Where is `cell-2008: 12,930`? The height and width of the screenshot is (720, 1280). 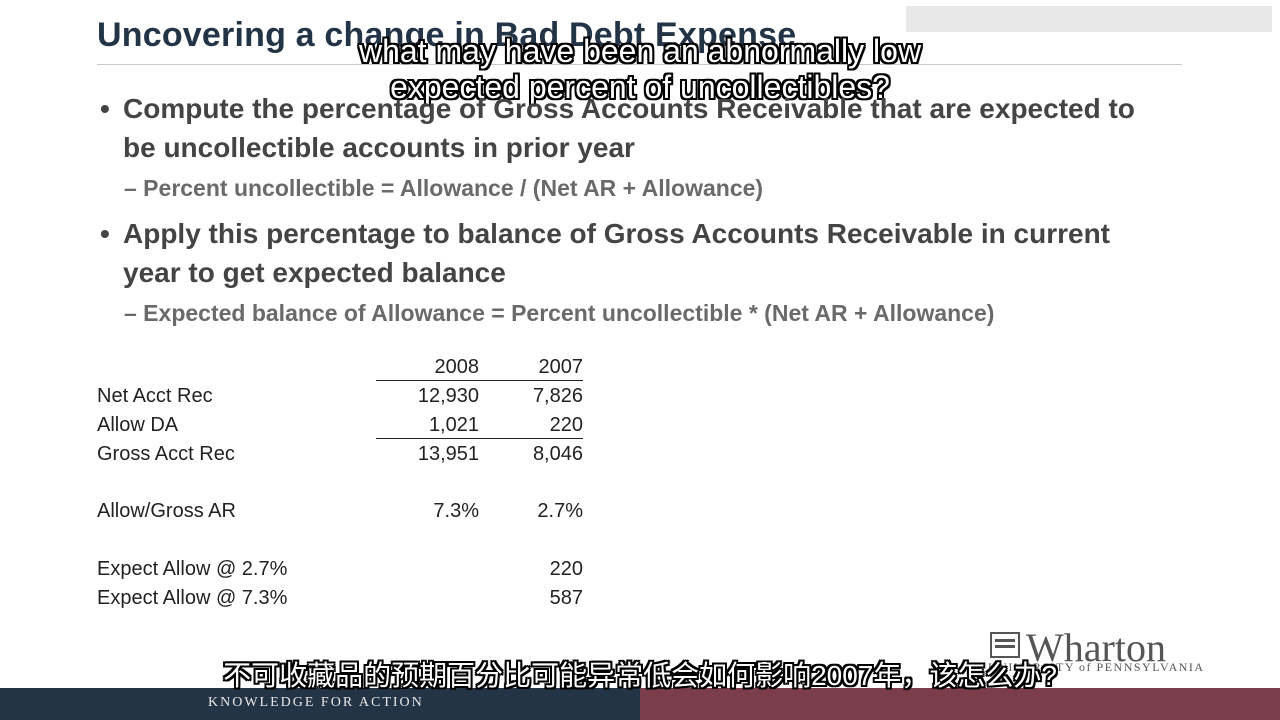 cell-2008: 12,930 is located at coordinates (448, 396).